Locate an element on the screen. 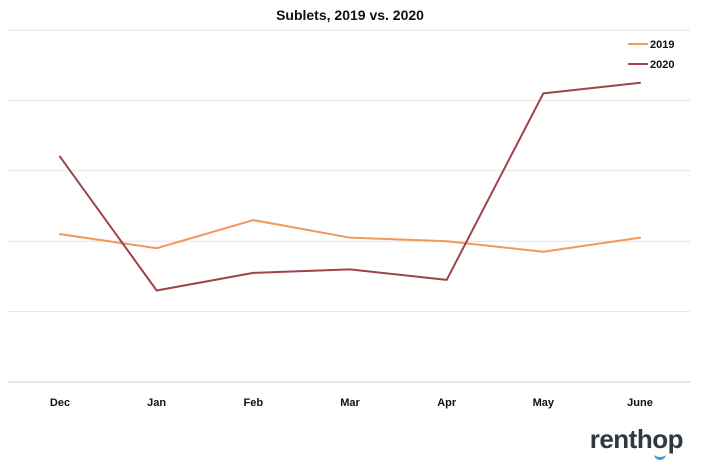 The width and height of the screenshot is (701, 465). legend: 2019 2020 is located at coordinates (651, 55).